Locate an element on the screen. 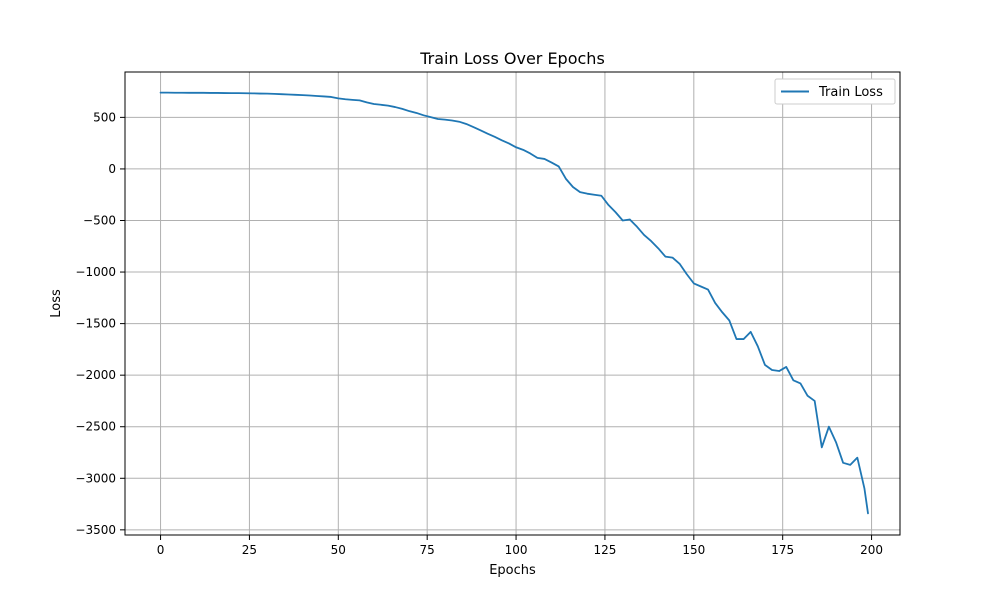 This screenshot has width=1000, height=604. chart-title: Train Loss Over Epochs is located at coordinates (512, 58).